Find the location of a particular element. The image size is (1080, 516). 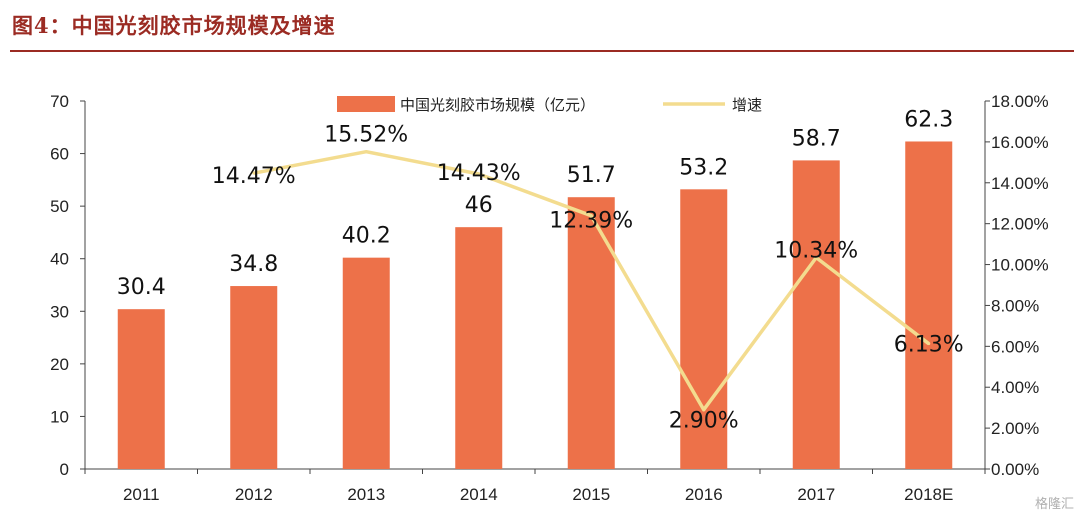

right-tick-label: 6.00% is located at coordinates (1015, 346).